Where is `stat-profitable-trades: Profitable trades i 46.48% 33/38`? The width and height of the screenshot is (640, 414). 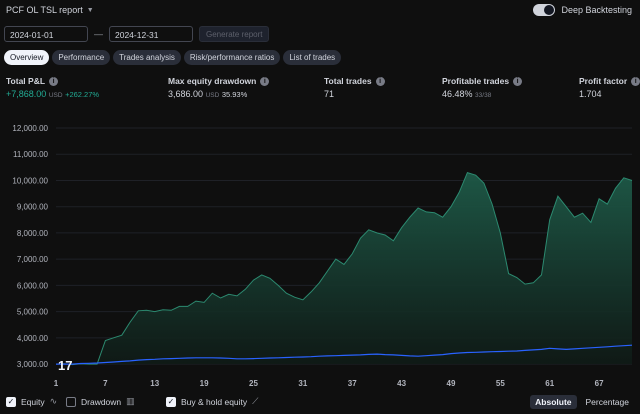
stat-profitable-trades: Profitable trades i 46.48% 33/38 is located at coordinates (482, 87).